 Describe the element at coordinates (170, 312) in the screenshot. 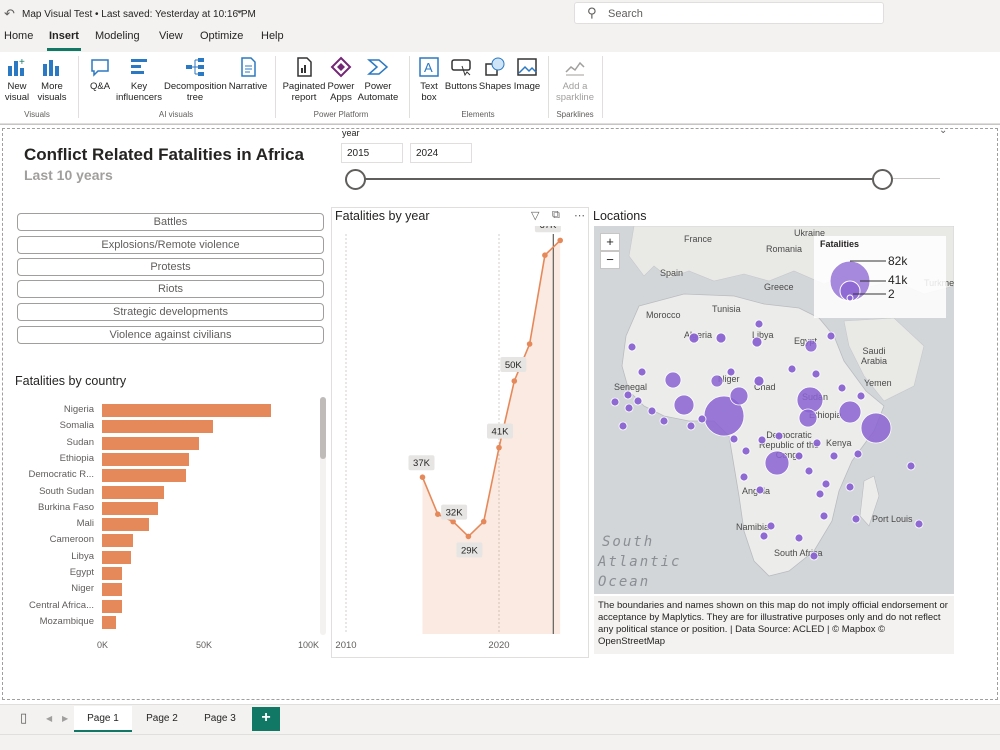

I see `event-button-strategic: Strategic developments` at that location.